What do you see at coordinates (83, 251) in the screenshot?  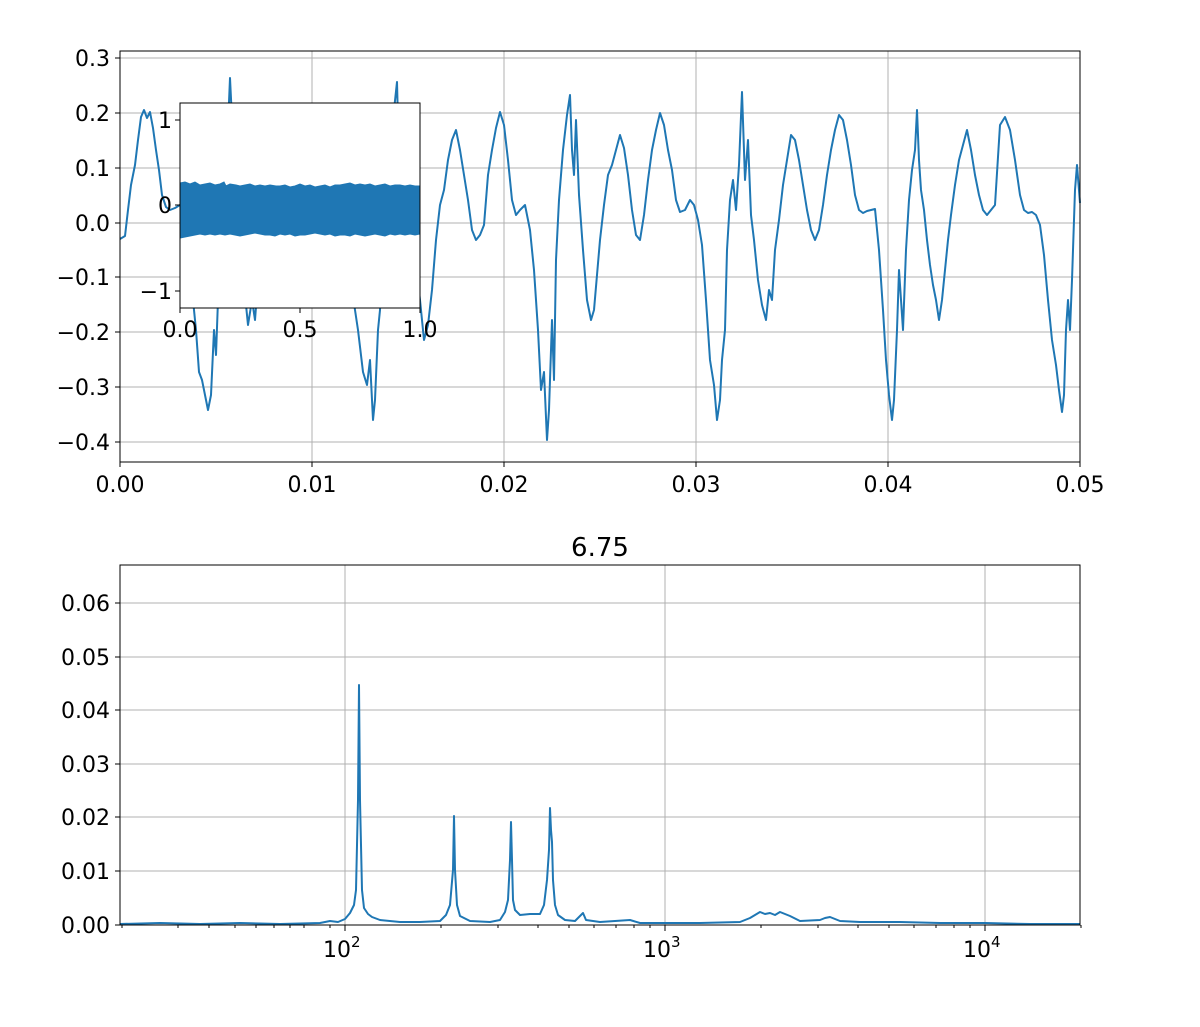 I see `top-ytick-labels: 0.3 0.2 0.1 0.0 −0.1 −0.2 −0.3 −0.4` at bounding box center [83, 251].